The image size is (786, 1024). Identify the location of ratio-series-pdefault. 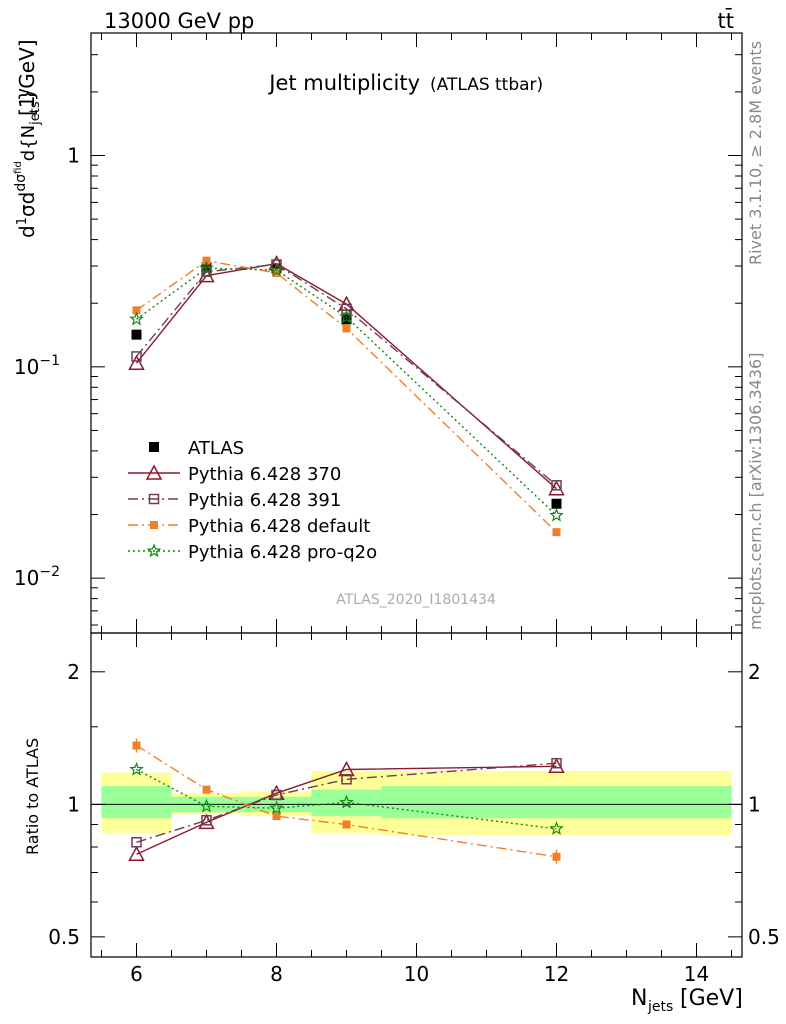
(346, 801).